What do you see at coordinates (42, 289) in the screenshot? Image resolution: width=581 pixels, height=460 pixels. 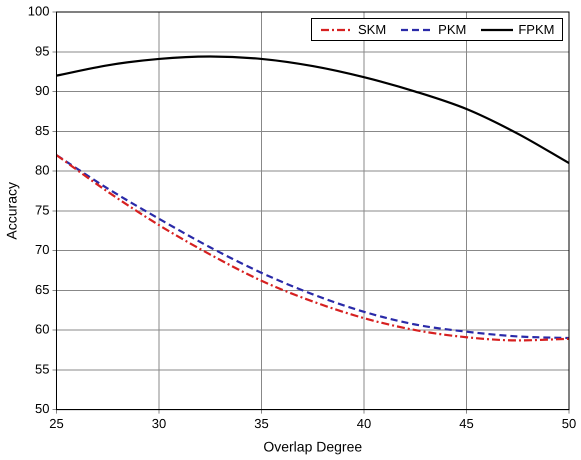 I see `y-tick-label: 65` at bounding box center [42, 289].